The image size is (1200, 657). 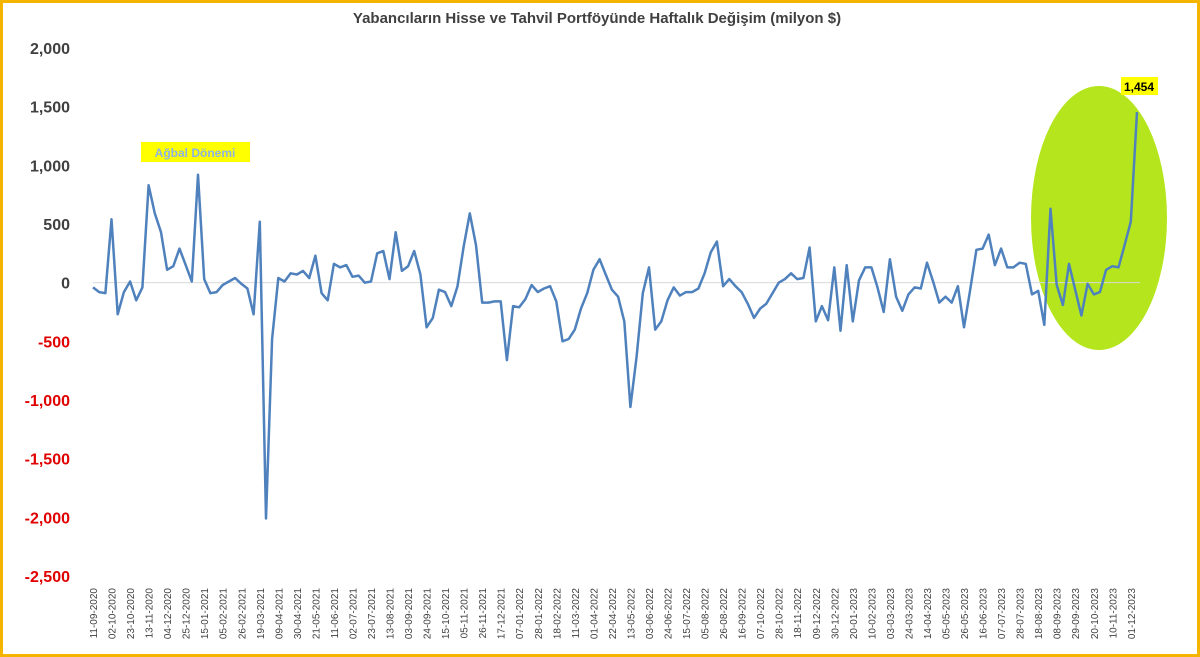 What do you see at coordinates (113, 614) in the screenshot?
I see `x-tick-label: 02-10-2020` at bounding box center [113, 614].